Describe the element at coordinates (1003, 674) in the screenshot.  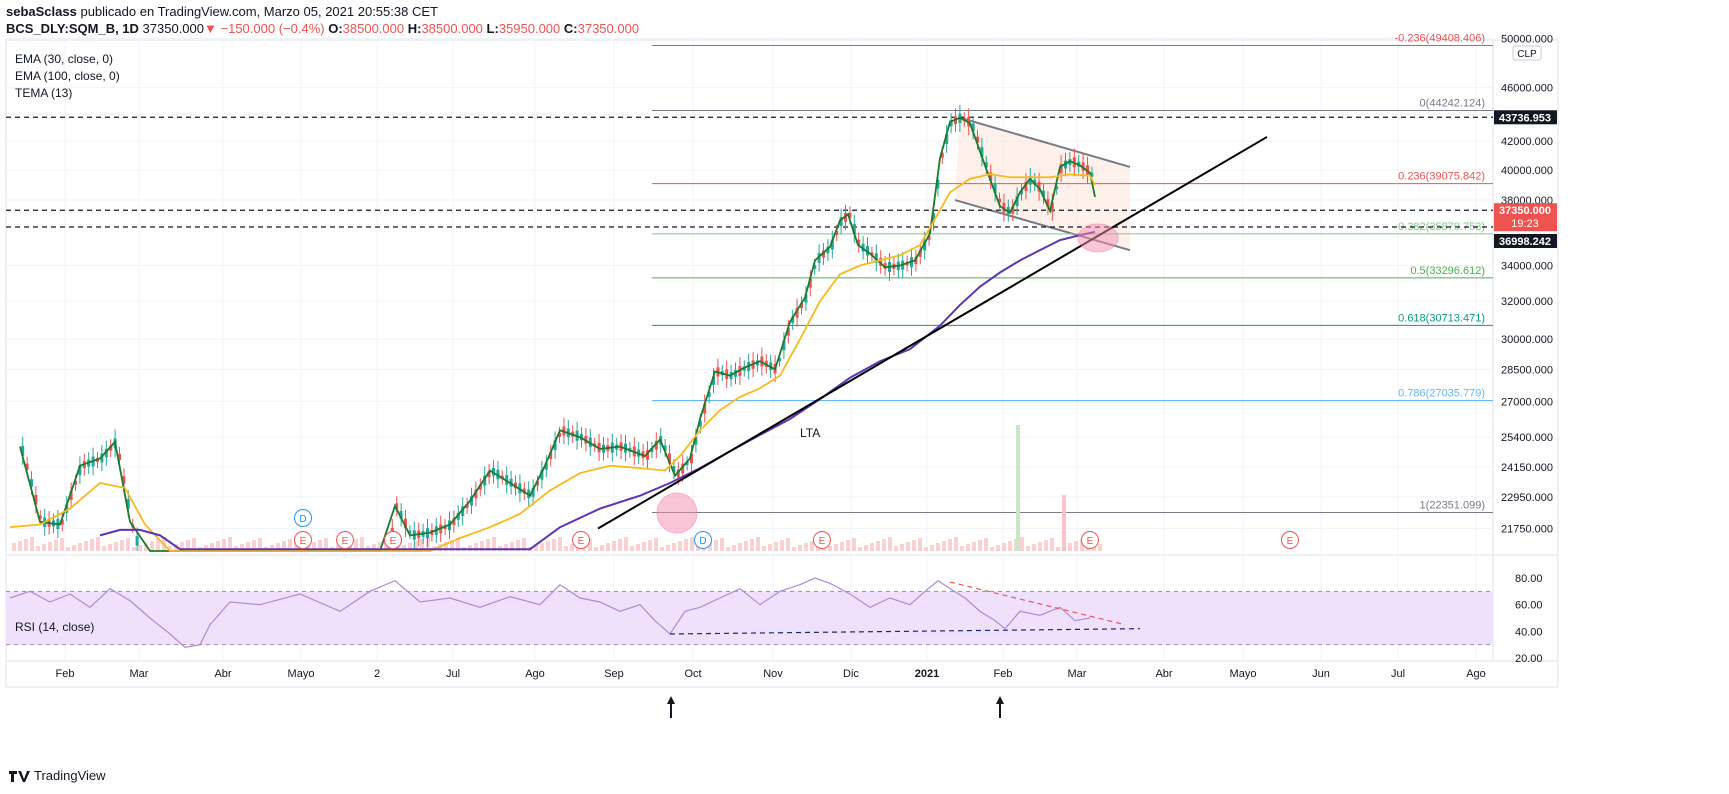
I see `time-tick-label: Feb` at that location.